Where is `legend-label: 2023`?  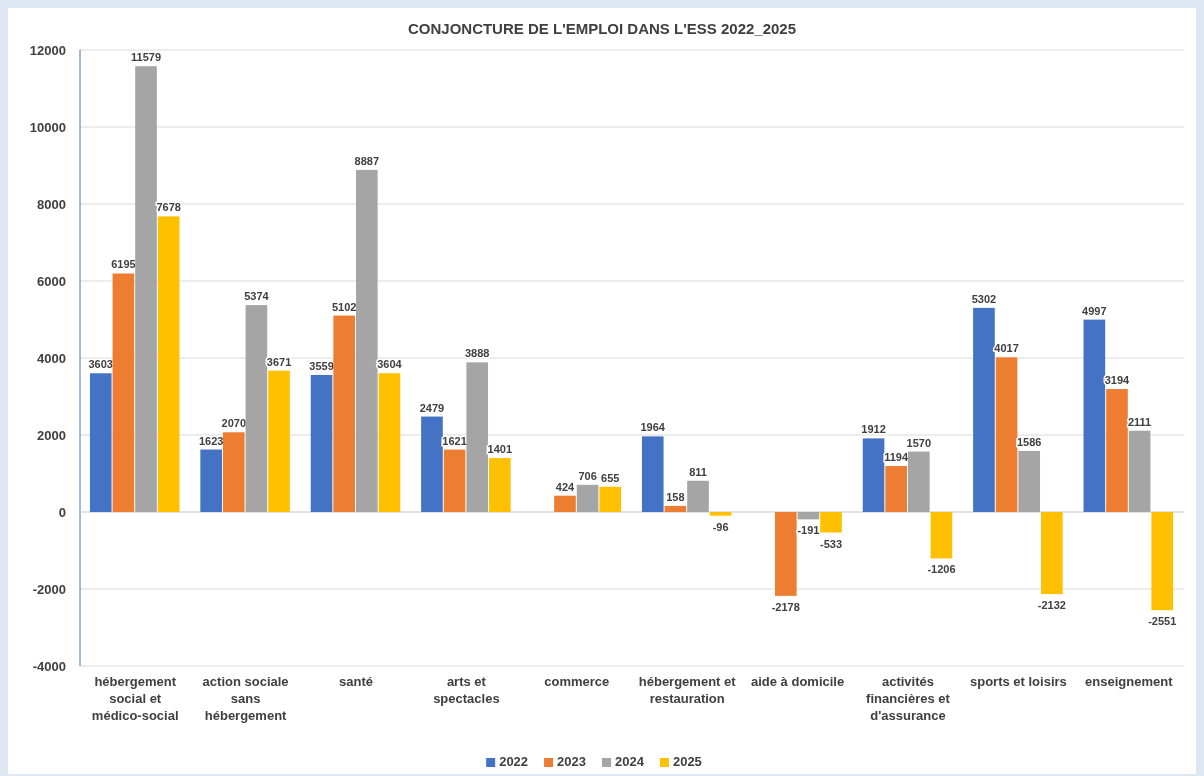
legend-label: 2023 is located at coordinates (571, 761).